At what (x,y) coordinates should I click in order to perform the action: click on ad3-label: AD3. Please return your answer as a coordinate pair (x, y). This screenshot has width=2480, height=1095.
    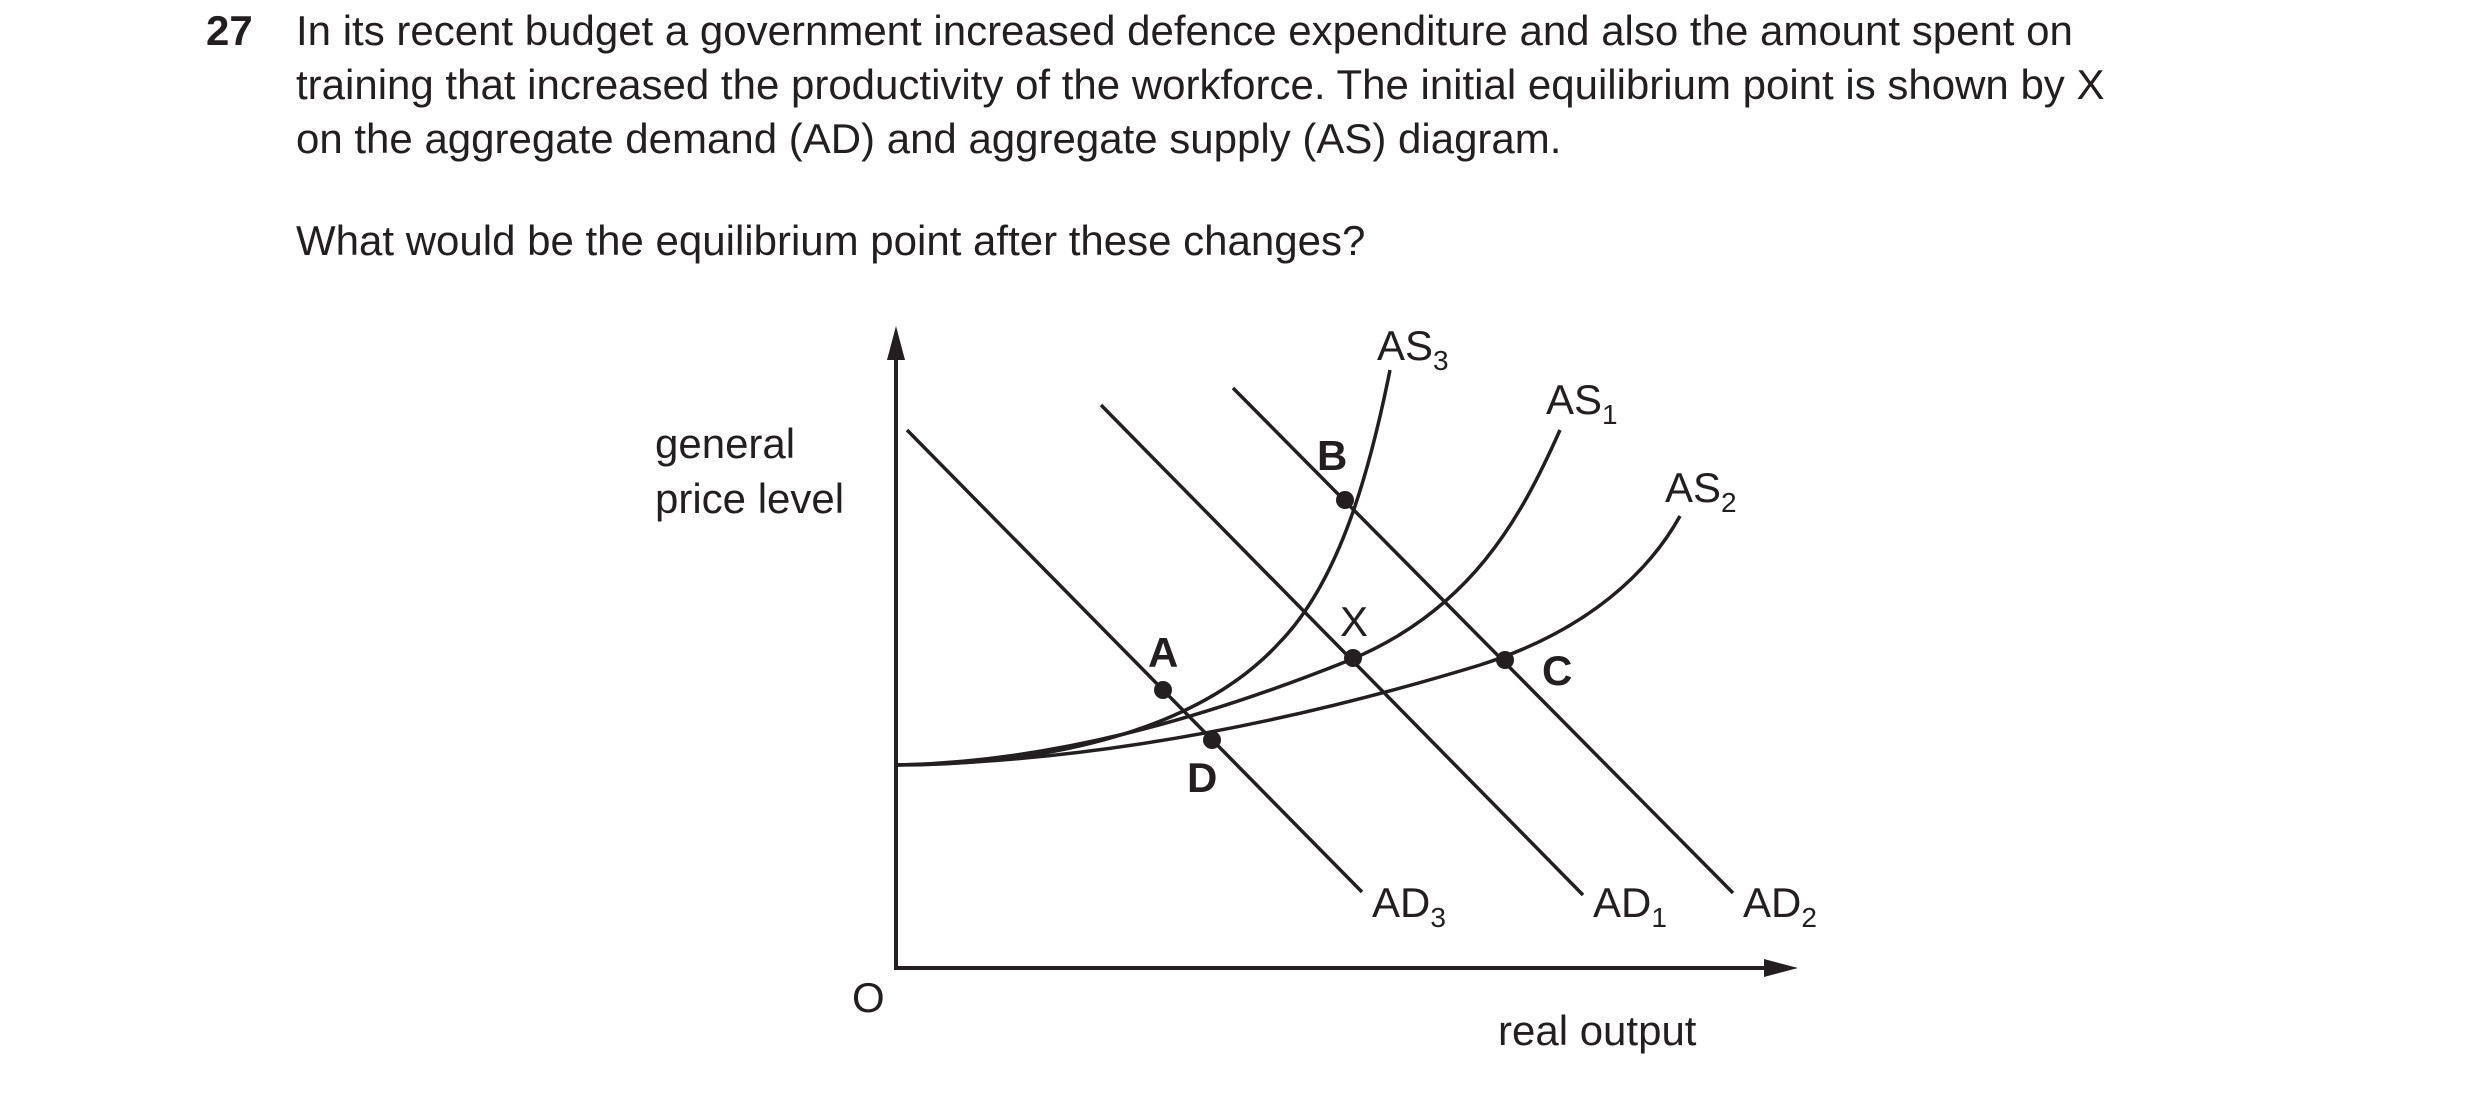
    Looking at the image, I should click on (1409, 906).